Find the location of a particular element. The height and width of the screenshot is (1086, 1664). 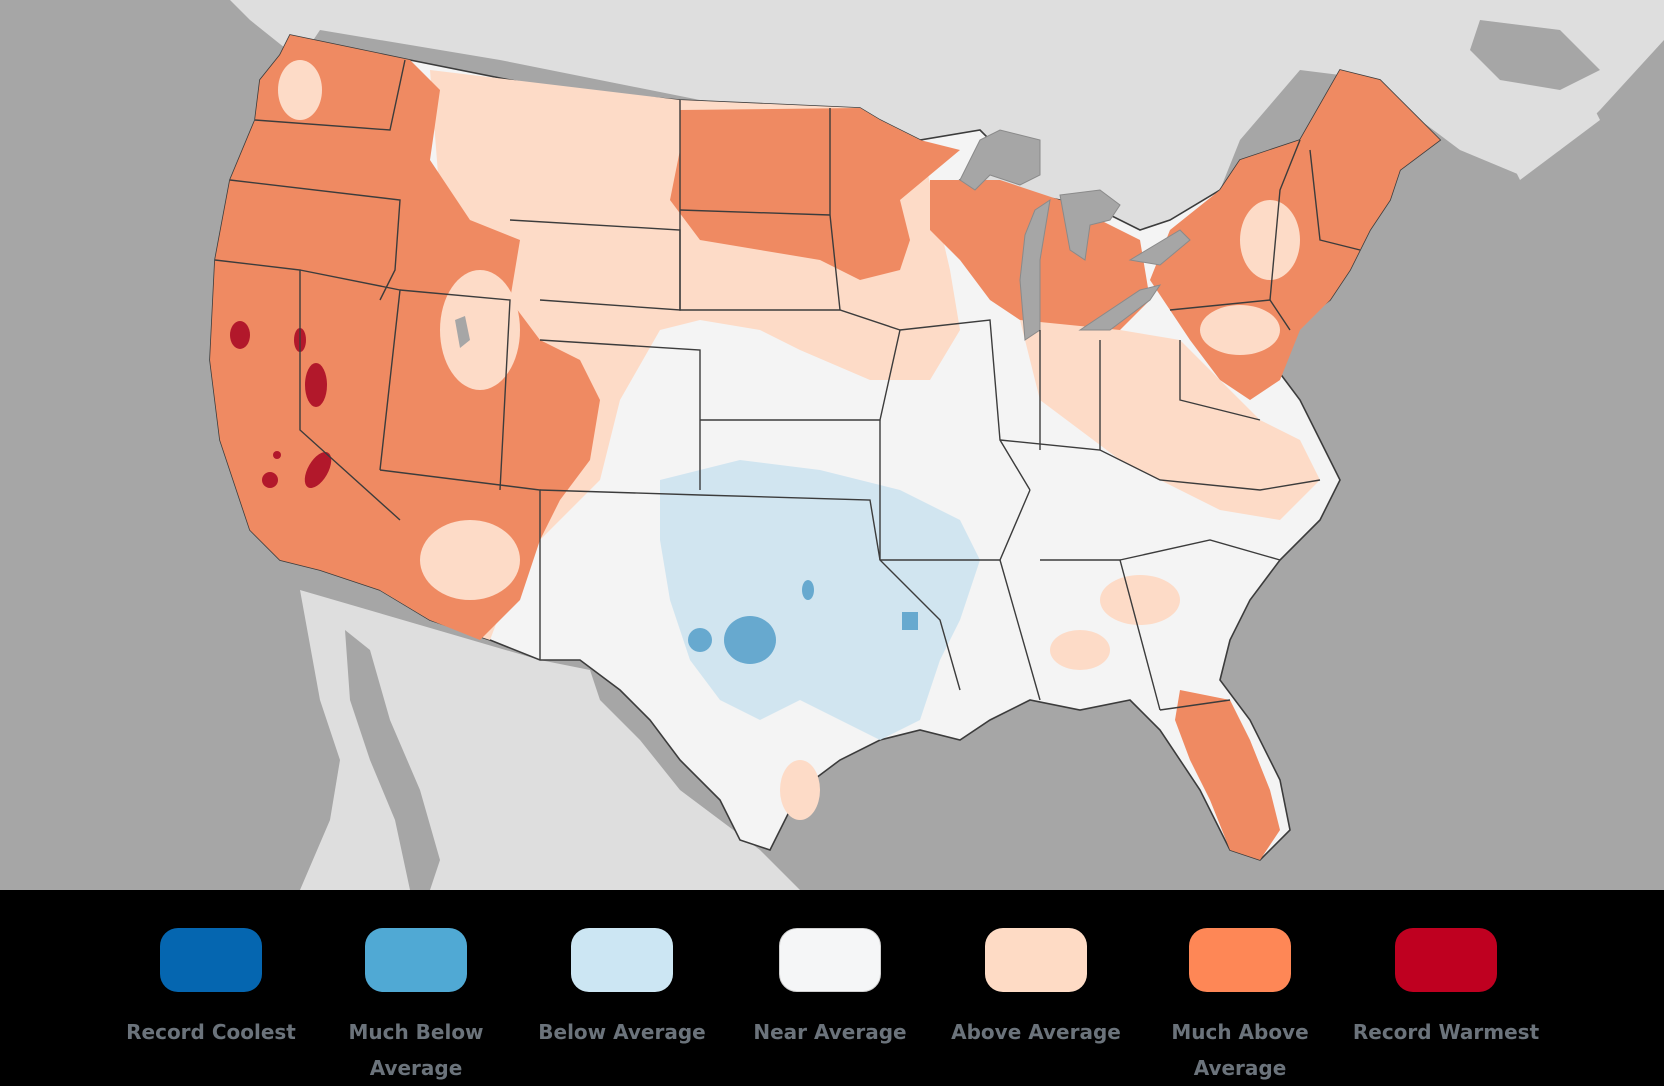

lake-michigan is located at coordinates (1035, 269).